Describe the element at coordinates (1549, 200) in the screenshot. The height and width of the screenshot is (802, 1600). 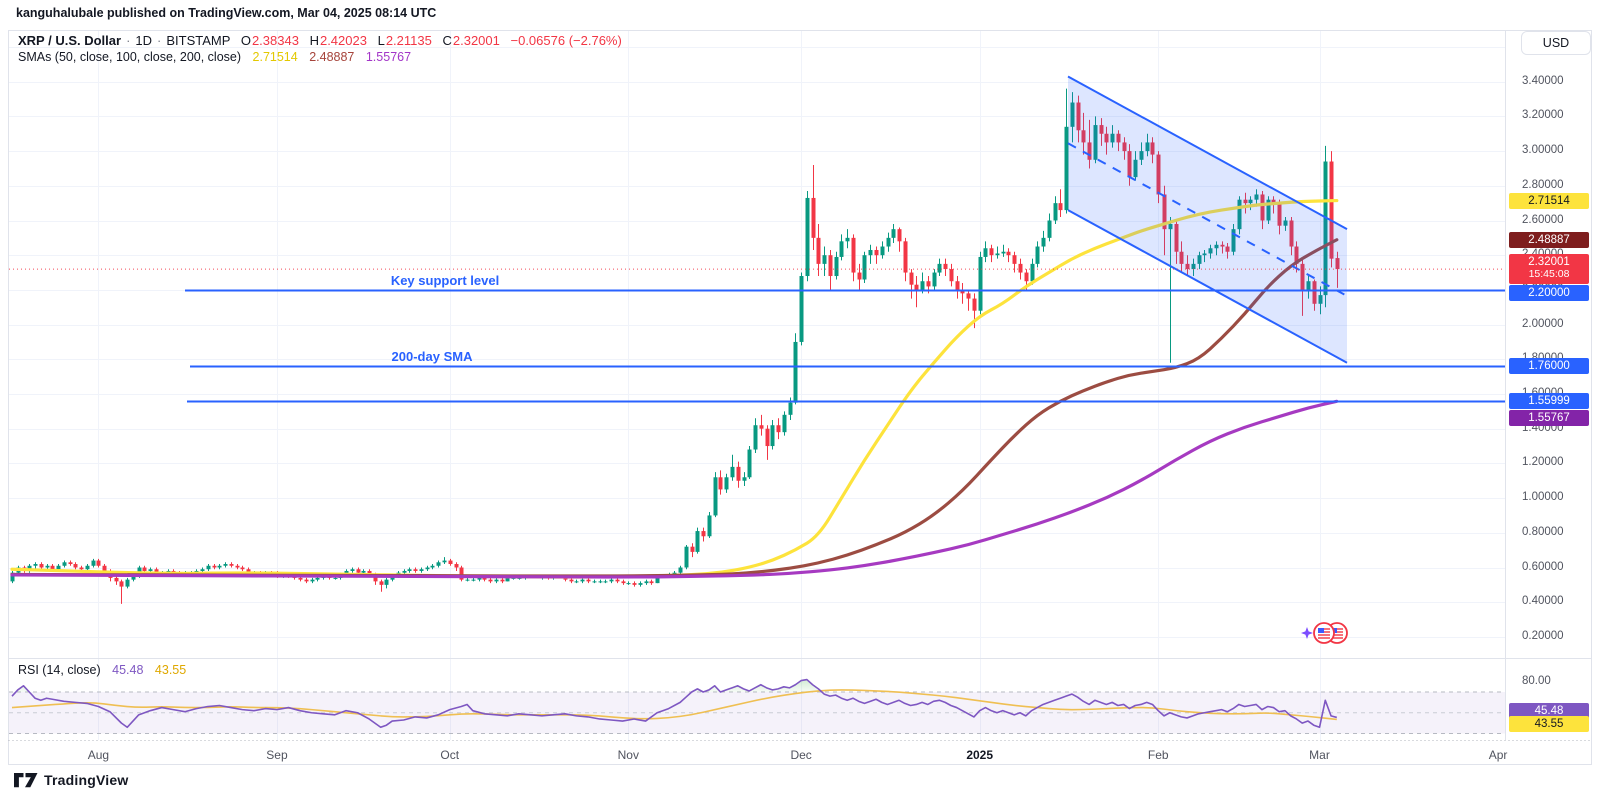
I see `price-badge: 2.71514` at that location.